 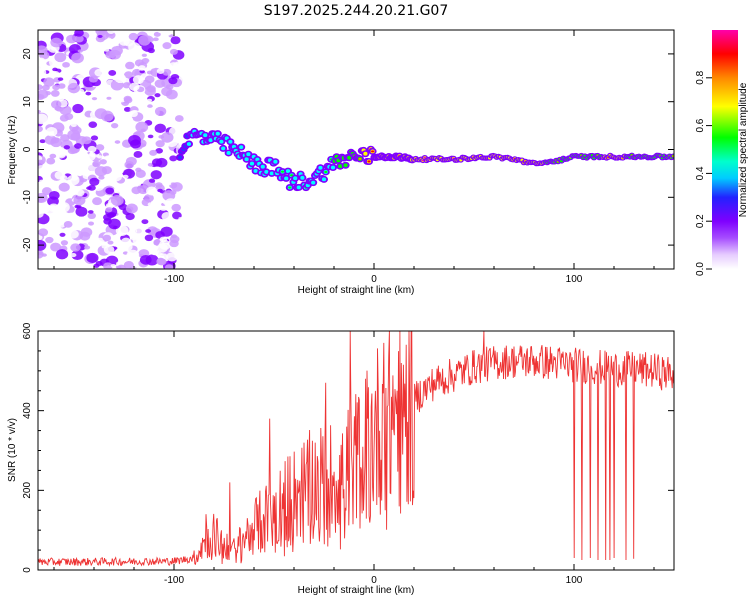 I want to click on snr-xtick-label: 100, so click(x=574, y=580).